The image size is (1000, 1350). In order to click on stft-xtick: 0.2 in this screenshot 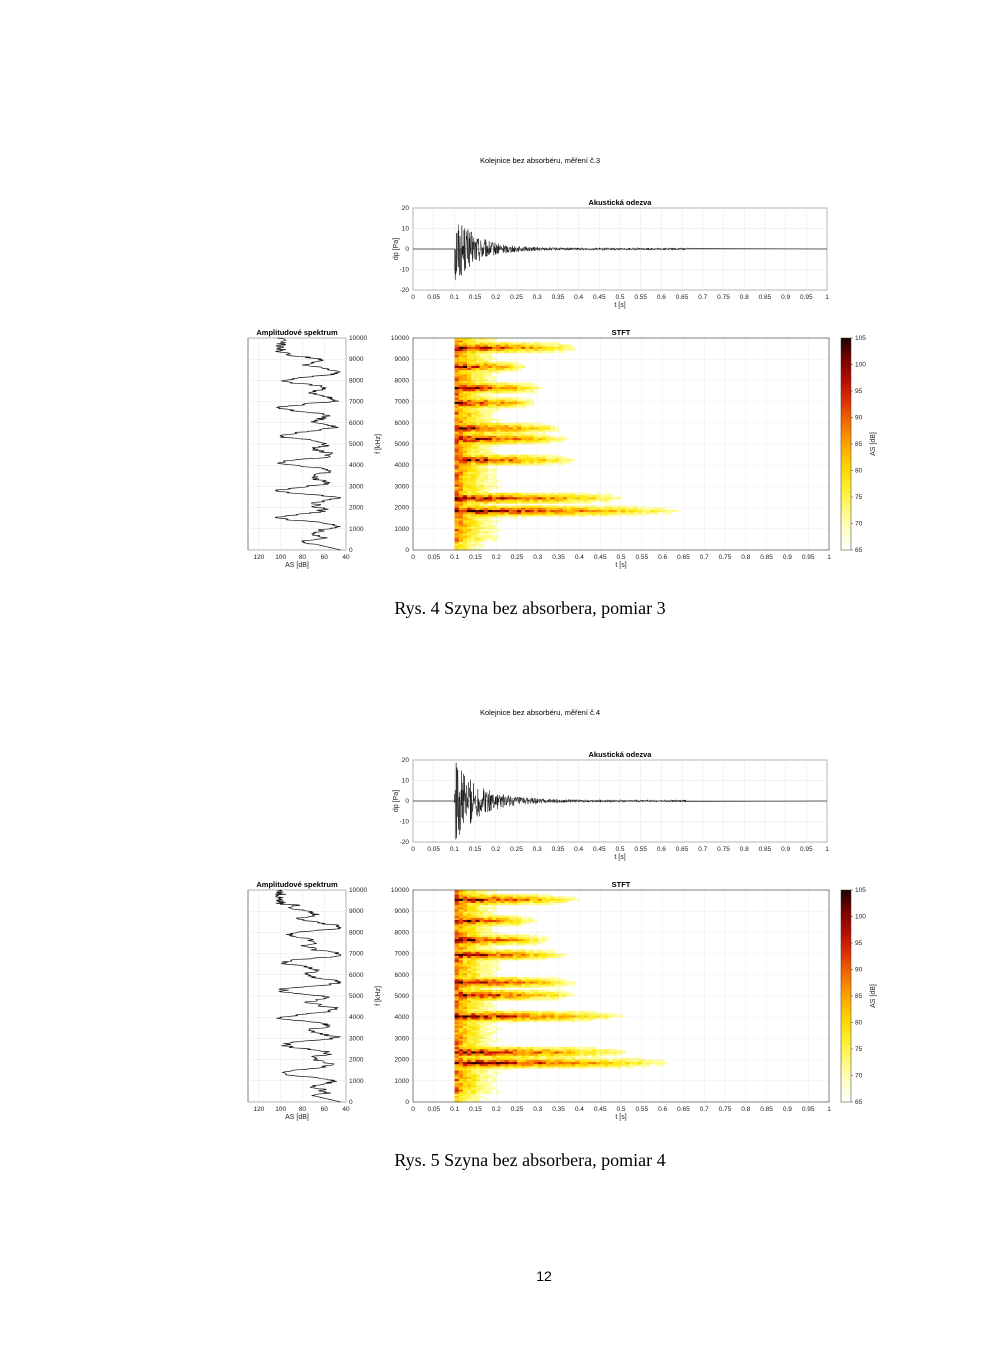, I will do `click(496, 557)`.